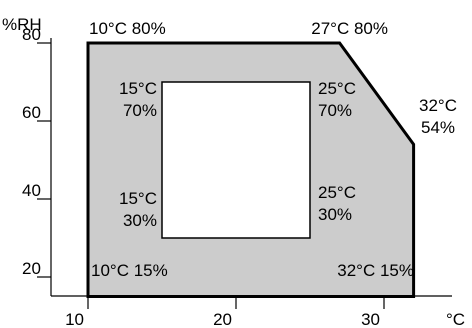 The width and height of the screenshot is (472, 328). Describe the element at coordinates (337, 203) in the screenshot. I see `annotation-br-inner: 25°C 30%` at that location.